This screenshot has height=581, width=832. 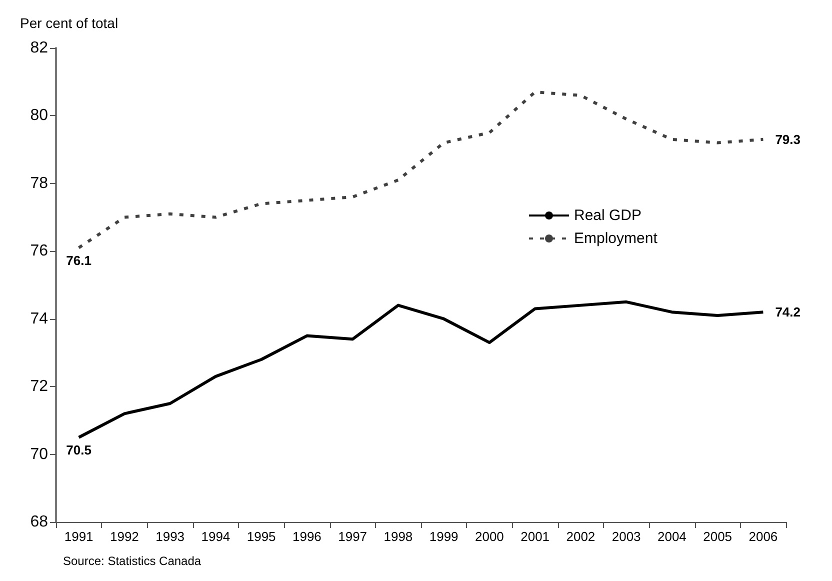 I want to click on y-tick-label: 74, so click(x=39, y=319).